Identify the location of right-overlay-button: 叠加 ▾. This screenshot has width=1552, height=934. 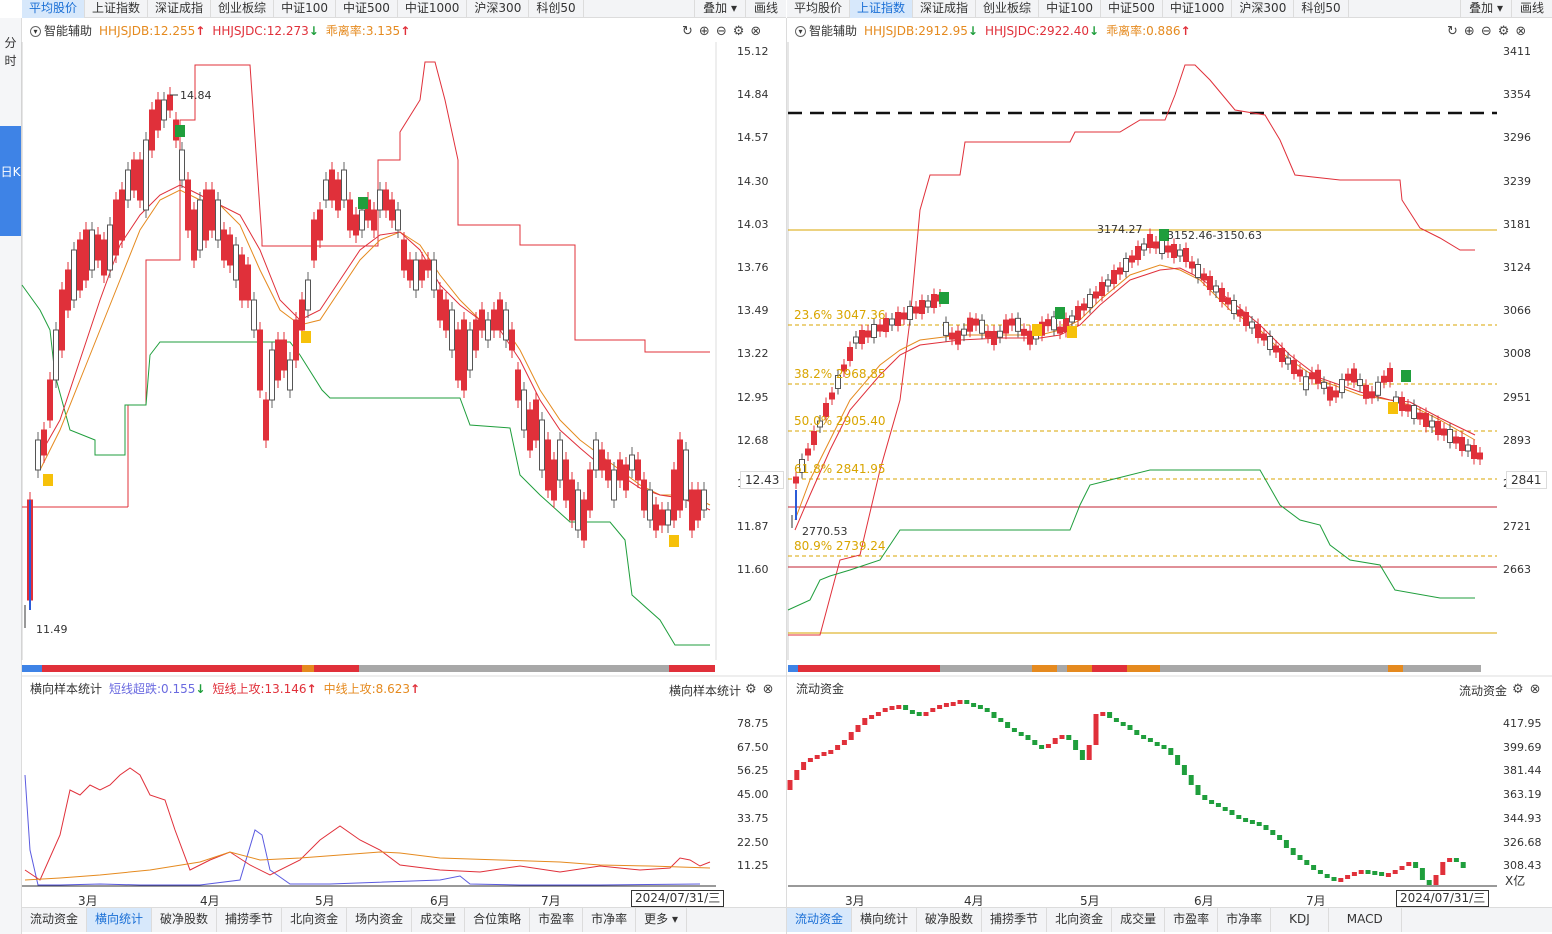
(1485, 9).